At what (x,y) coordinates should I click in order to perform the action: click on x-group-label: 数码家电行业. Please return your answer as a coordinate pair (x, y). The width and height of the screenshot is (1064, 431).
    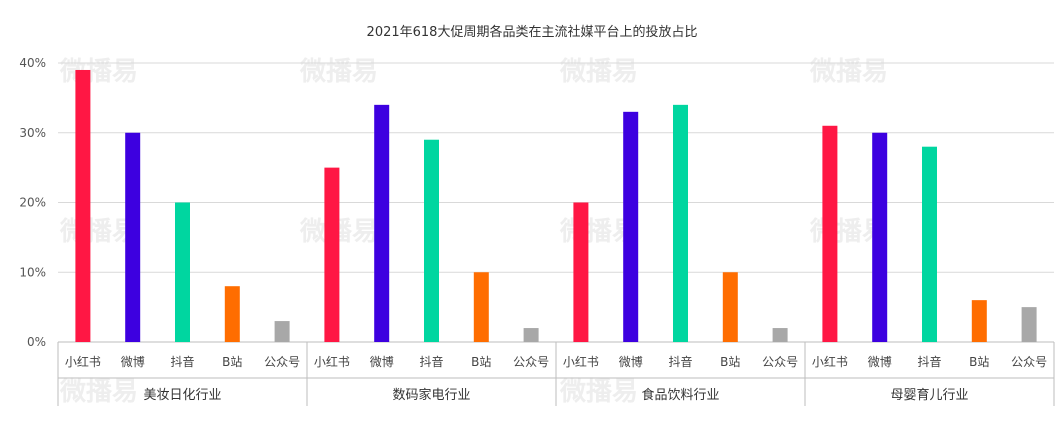
    Looking at the image, I should click on (431, 395).